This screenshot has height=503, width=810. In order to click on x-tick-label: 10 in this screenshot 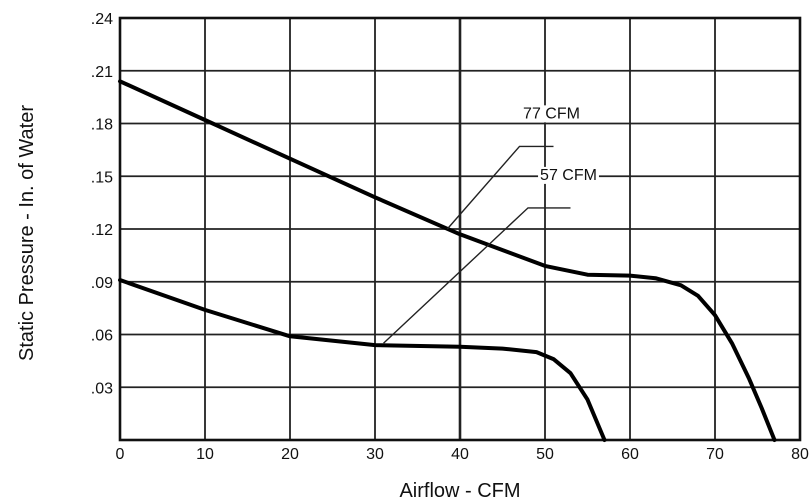, I will do `click(205, 454)`.